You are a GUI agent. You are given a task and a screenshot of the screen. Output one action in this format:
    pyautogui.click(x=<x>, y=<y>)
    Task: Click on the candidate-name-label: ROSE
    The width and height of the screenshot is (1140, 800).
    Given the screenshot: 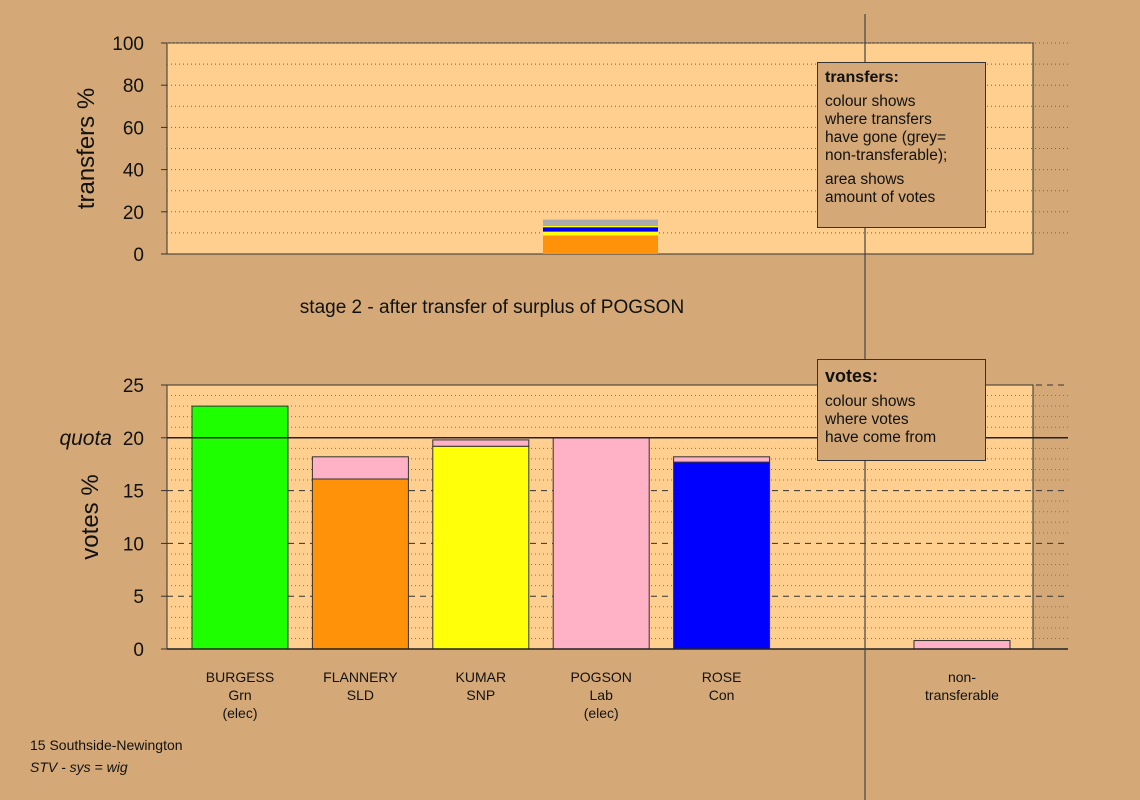 What is the action you would take?
    pyautogui.click(x=722, y=677)
    